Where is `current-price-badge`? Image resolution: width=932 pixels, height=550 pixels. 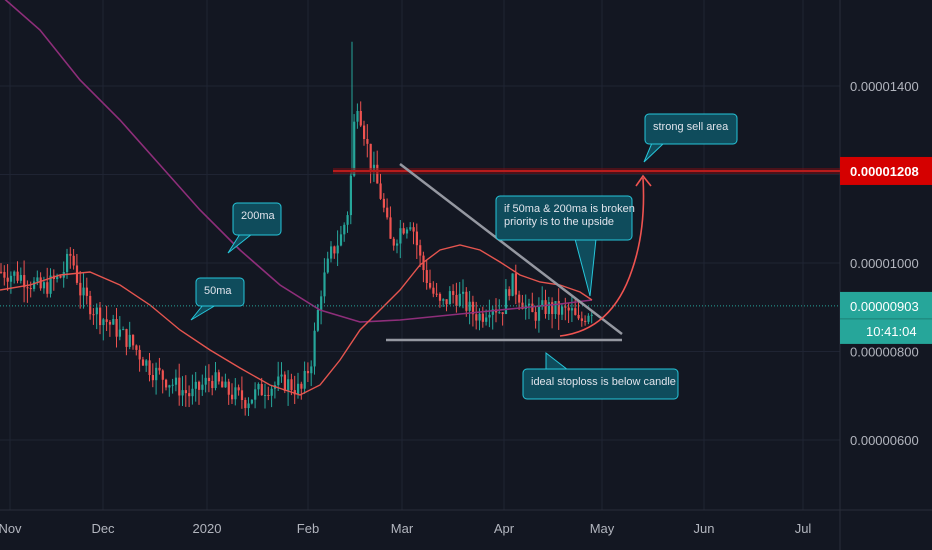
current-price-badge is located at coordinates (886, 317).